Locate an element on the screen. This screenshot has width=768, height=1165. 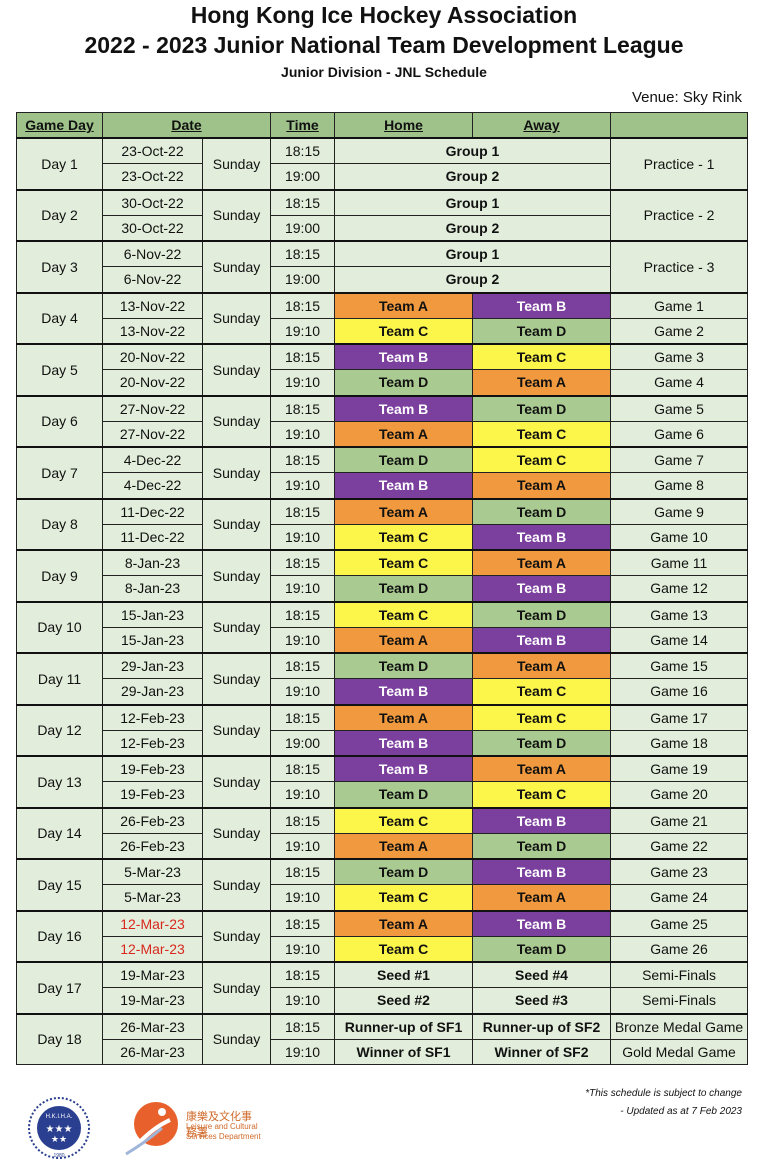
game-label-cell: Game 25 is located at coordinates (679, 923).